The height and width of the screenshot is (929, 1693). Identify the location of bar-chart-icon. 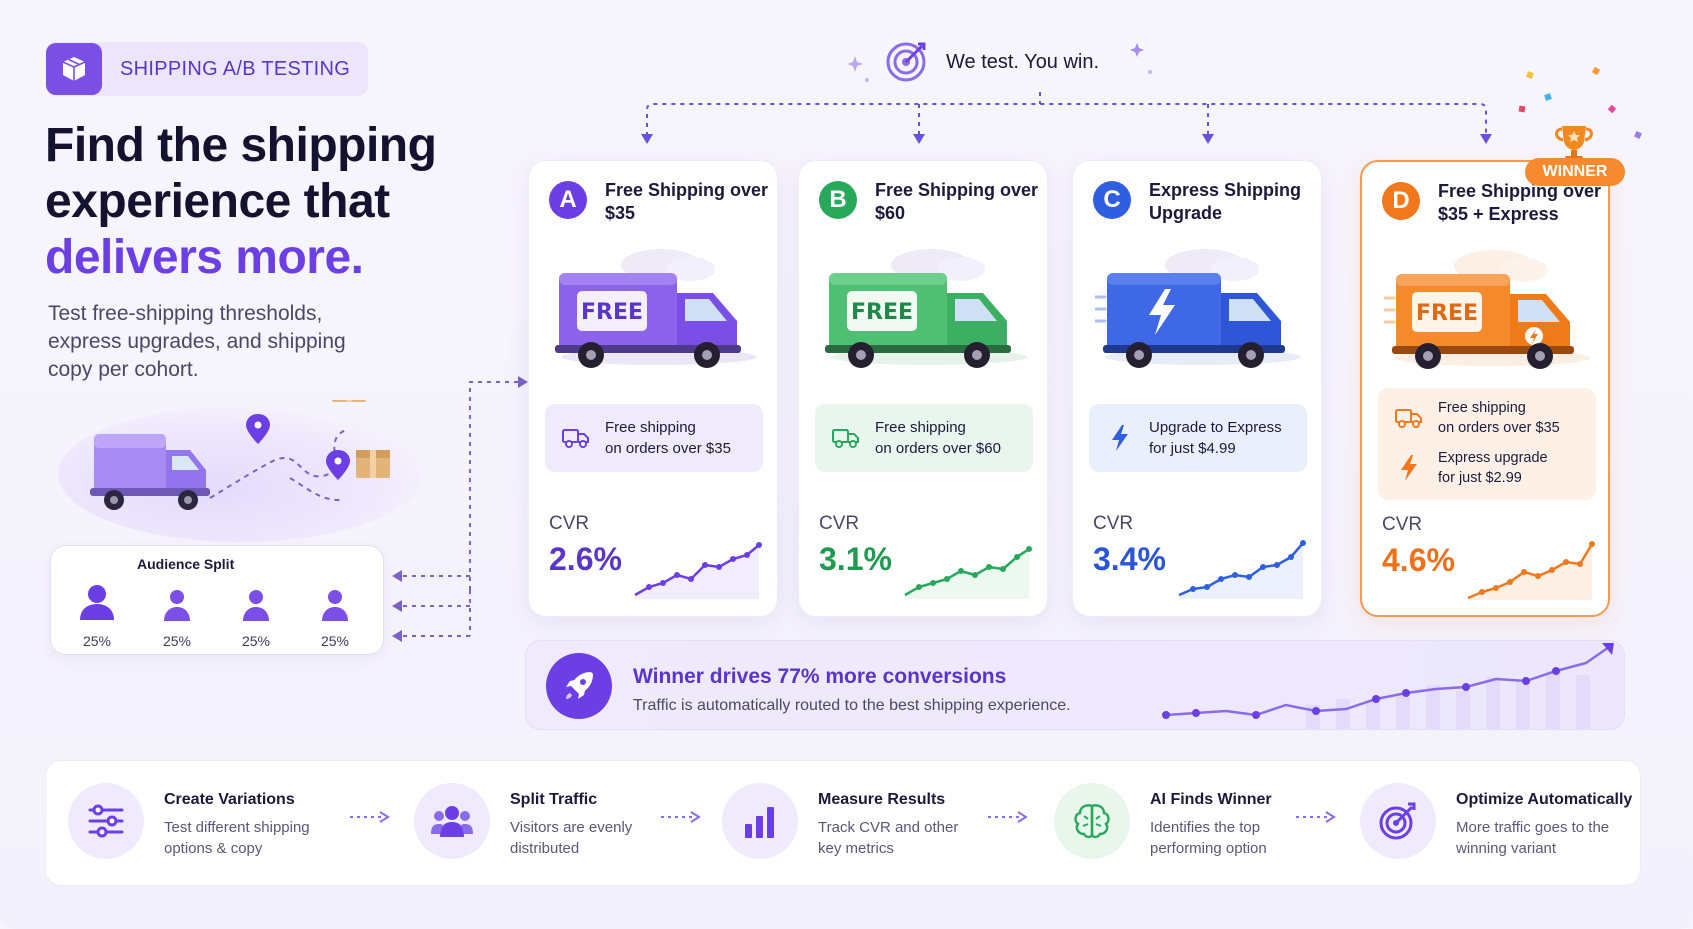
(760, 821).